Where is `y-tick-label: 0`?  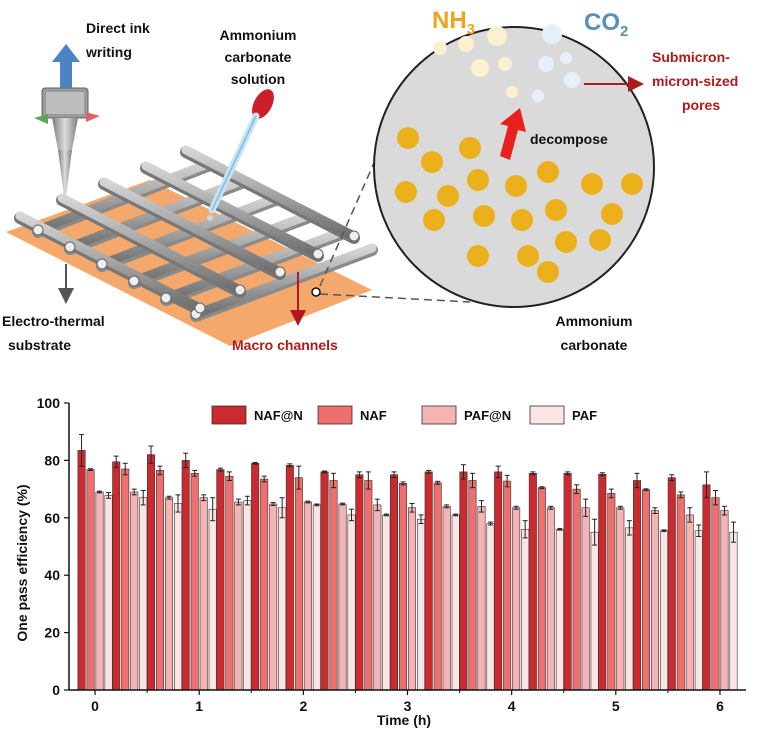
y-tick-label: 0 is located at coordinates (56, 690).